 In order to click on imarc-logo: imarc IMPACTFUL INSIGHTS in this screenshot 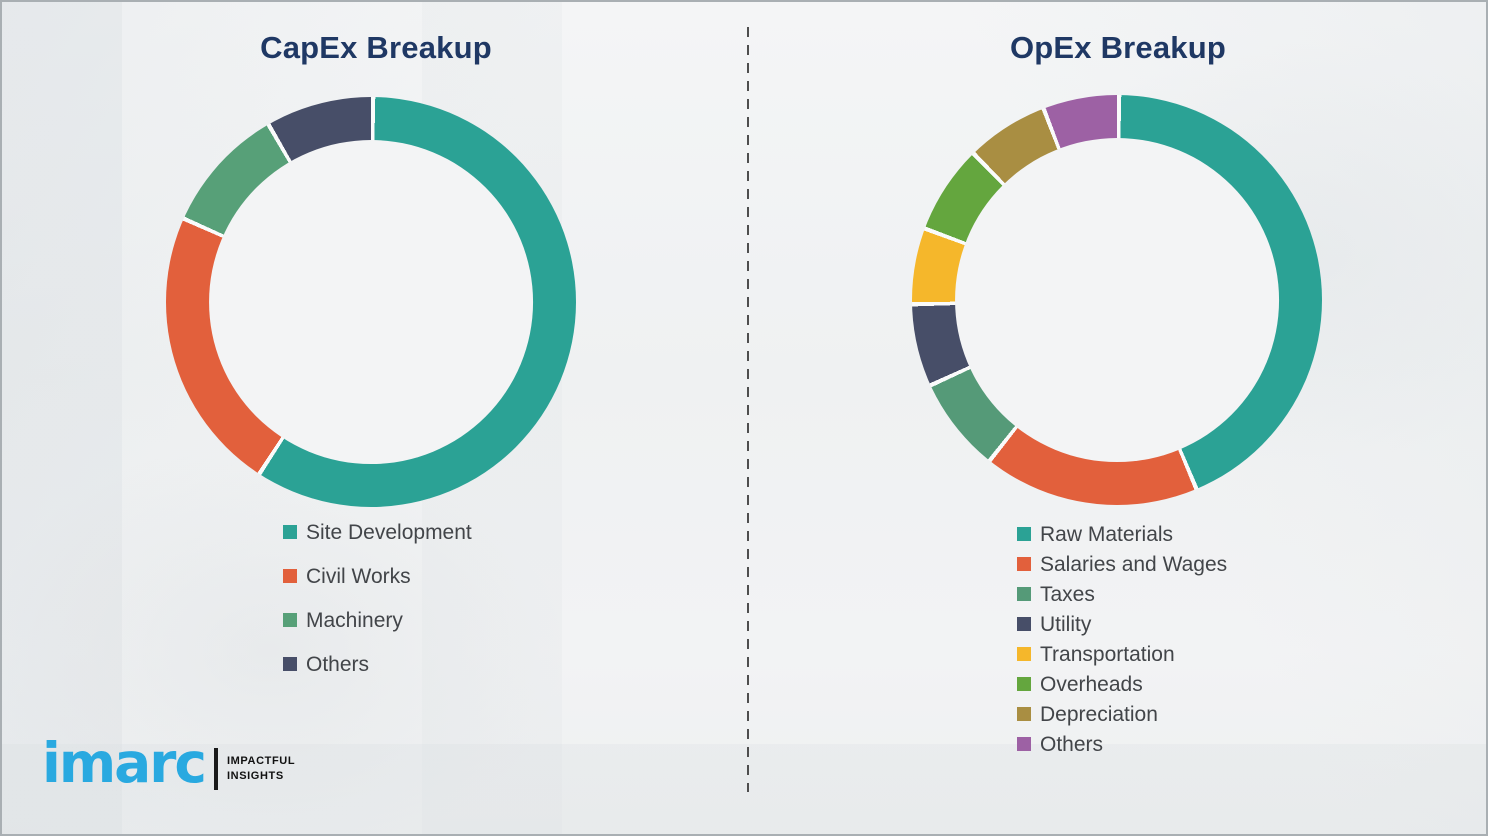, I will do `click(168, 763)`.